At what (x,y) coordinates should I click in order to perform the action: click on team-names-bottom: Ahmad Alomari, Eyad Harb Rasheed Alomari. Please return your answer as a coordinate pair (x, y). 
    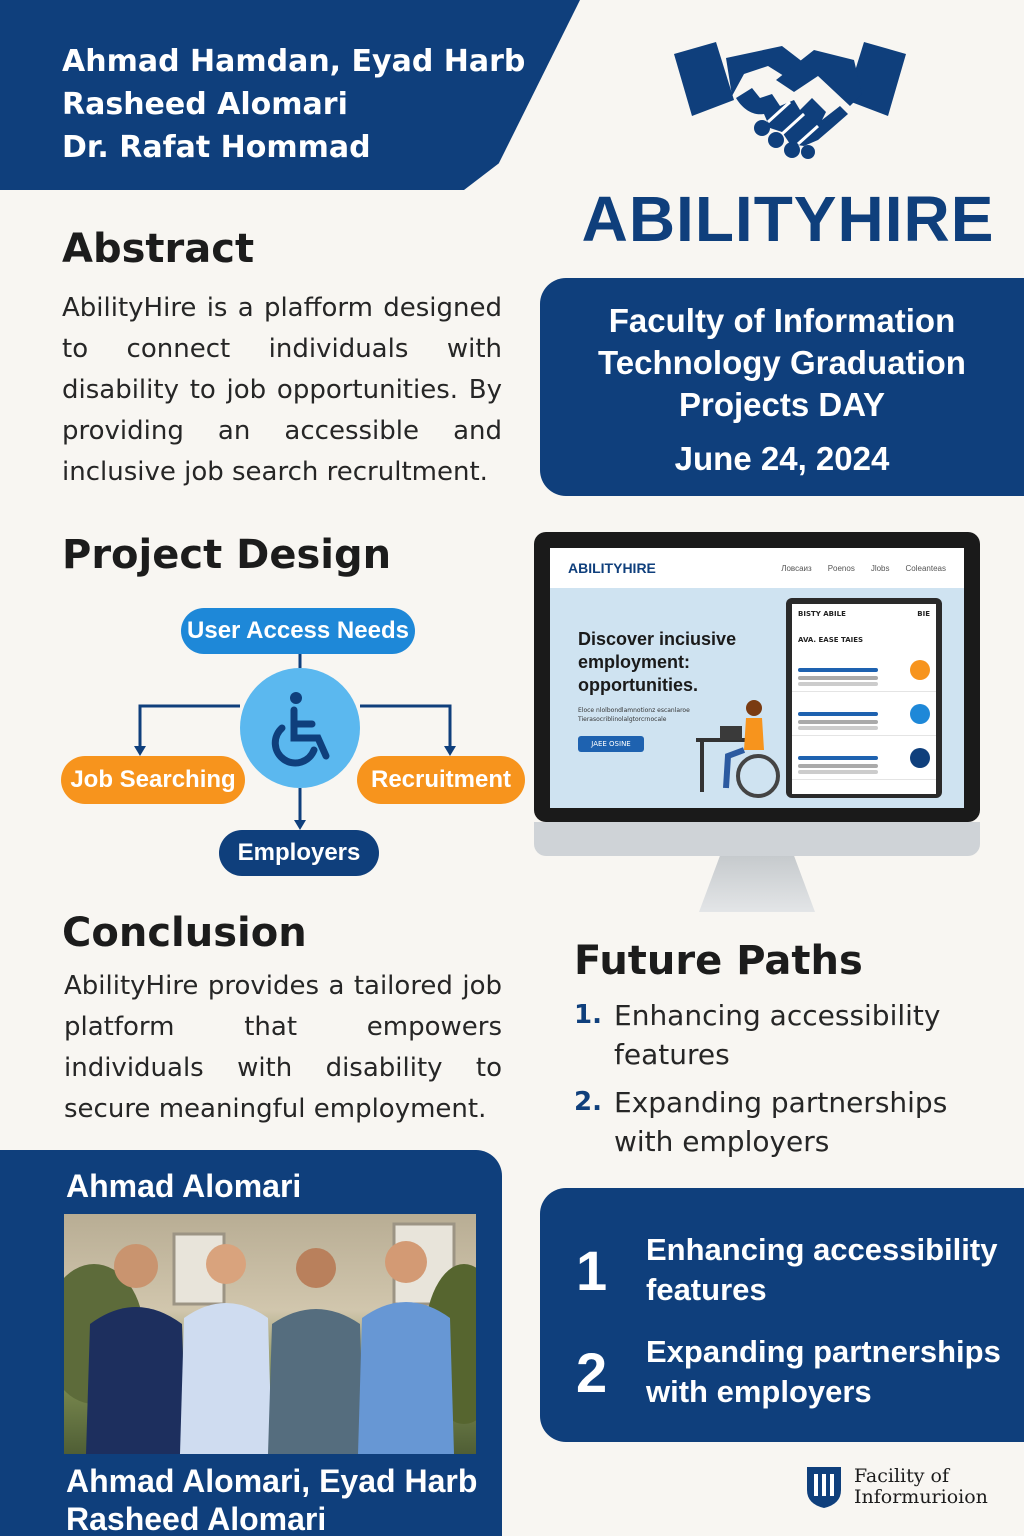
    Looking at the image, I should click on (271, 1499).